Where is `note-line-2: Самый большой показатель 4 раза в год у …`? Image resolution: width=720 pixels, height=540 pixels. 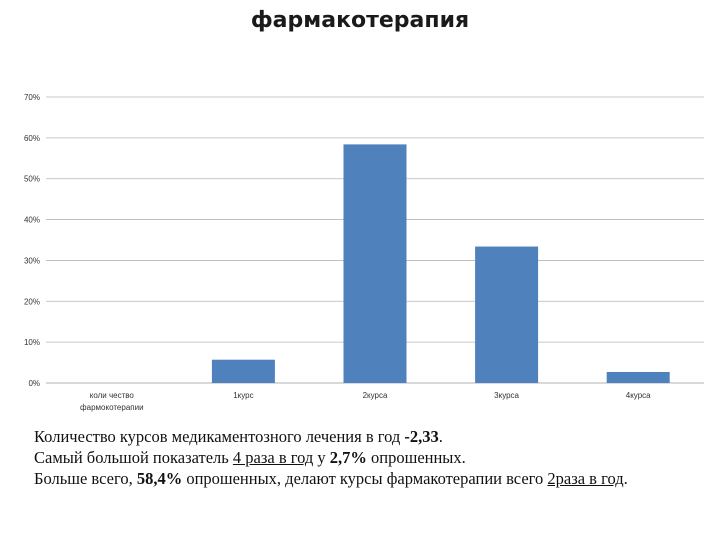
note-line-2: Самый большой показатель 4 раза в год у … is located at coordinates (374, 457).